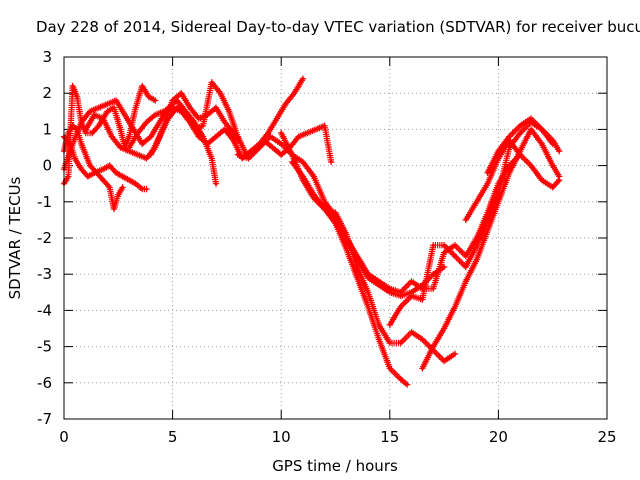  I want to click on x-tick-label: 15, so click(389, 437).